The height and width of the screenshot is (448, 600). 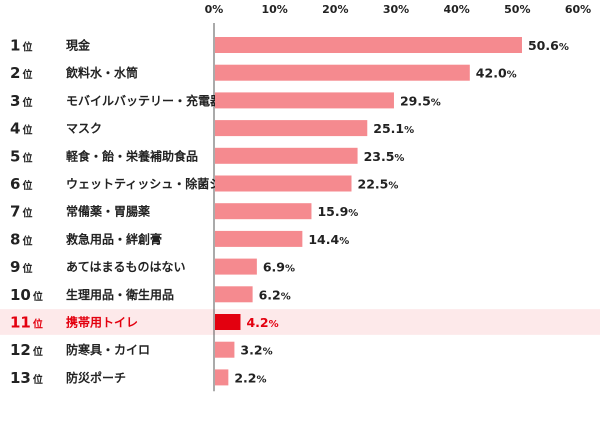 What do you see at coordinates (279, 267) in the screenshot?
I see `value-label: 6.9%` at bounding box center [279, 267].